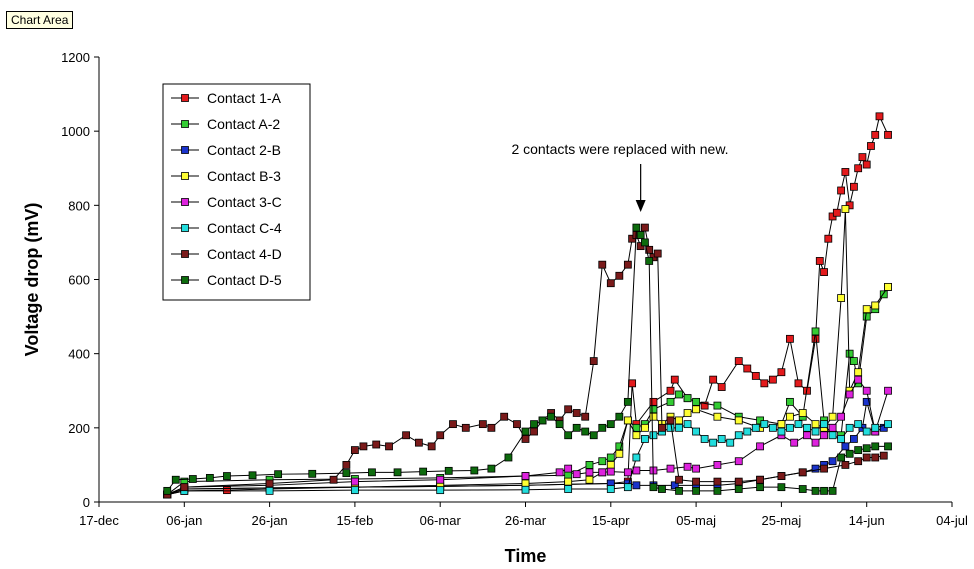  I want to click on y-tick-label: 800, so click(79, 205).